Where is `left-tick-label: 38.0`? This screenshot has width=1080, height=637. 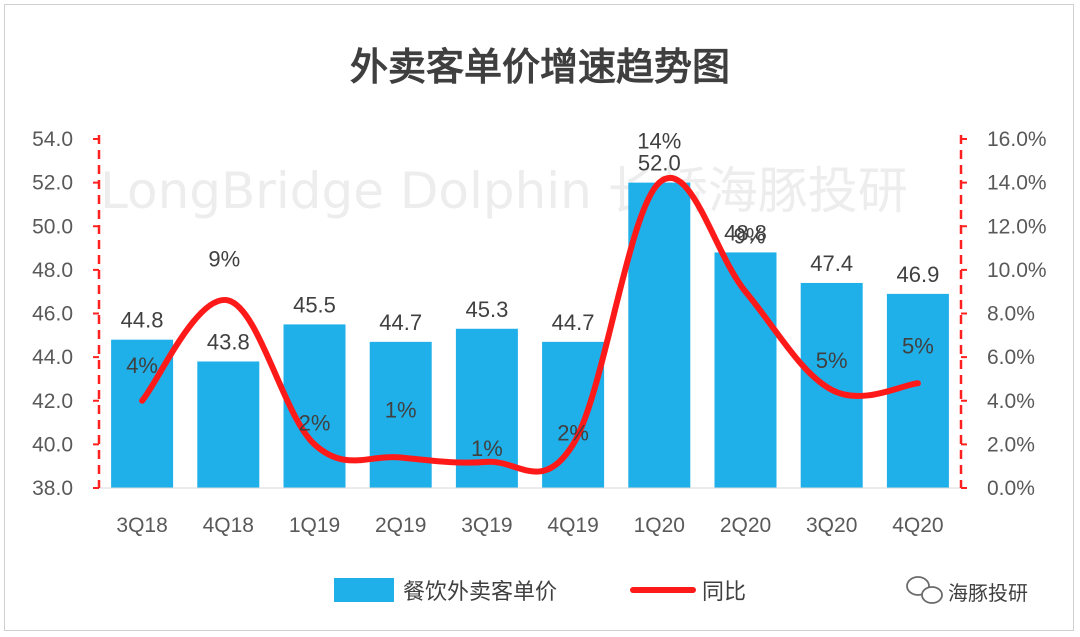
left-tick-label: 38.0 is located at coordinates (52, 488).